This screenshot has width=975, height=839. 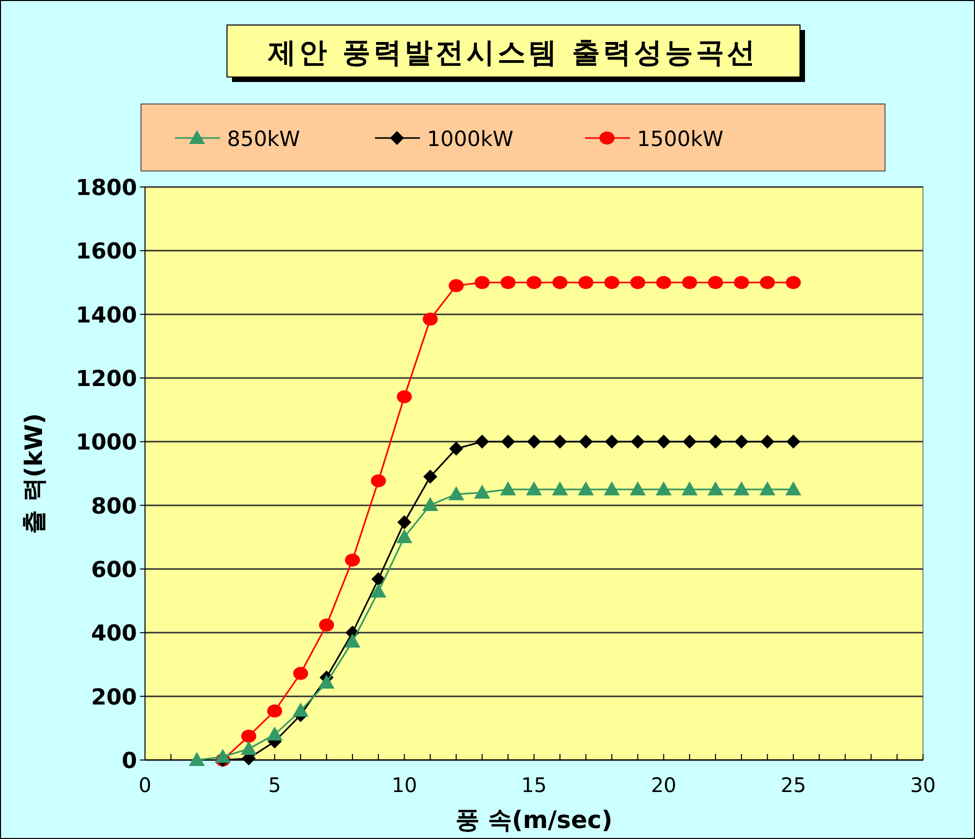 I want to click on y-tick-label: 1800, so click(x=106, y=188).